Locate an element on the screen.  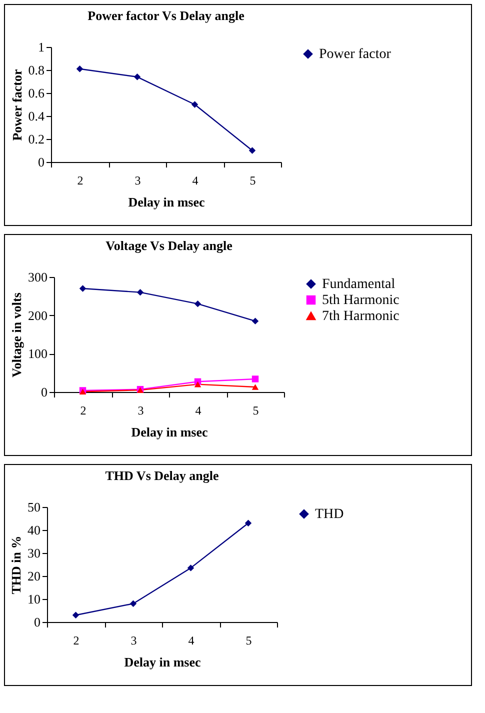
legend-label: Power factor is located at coordinates (355, 54).